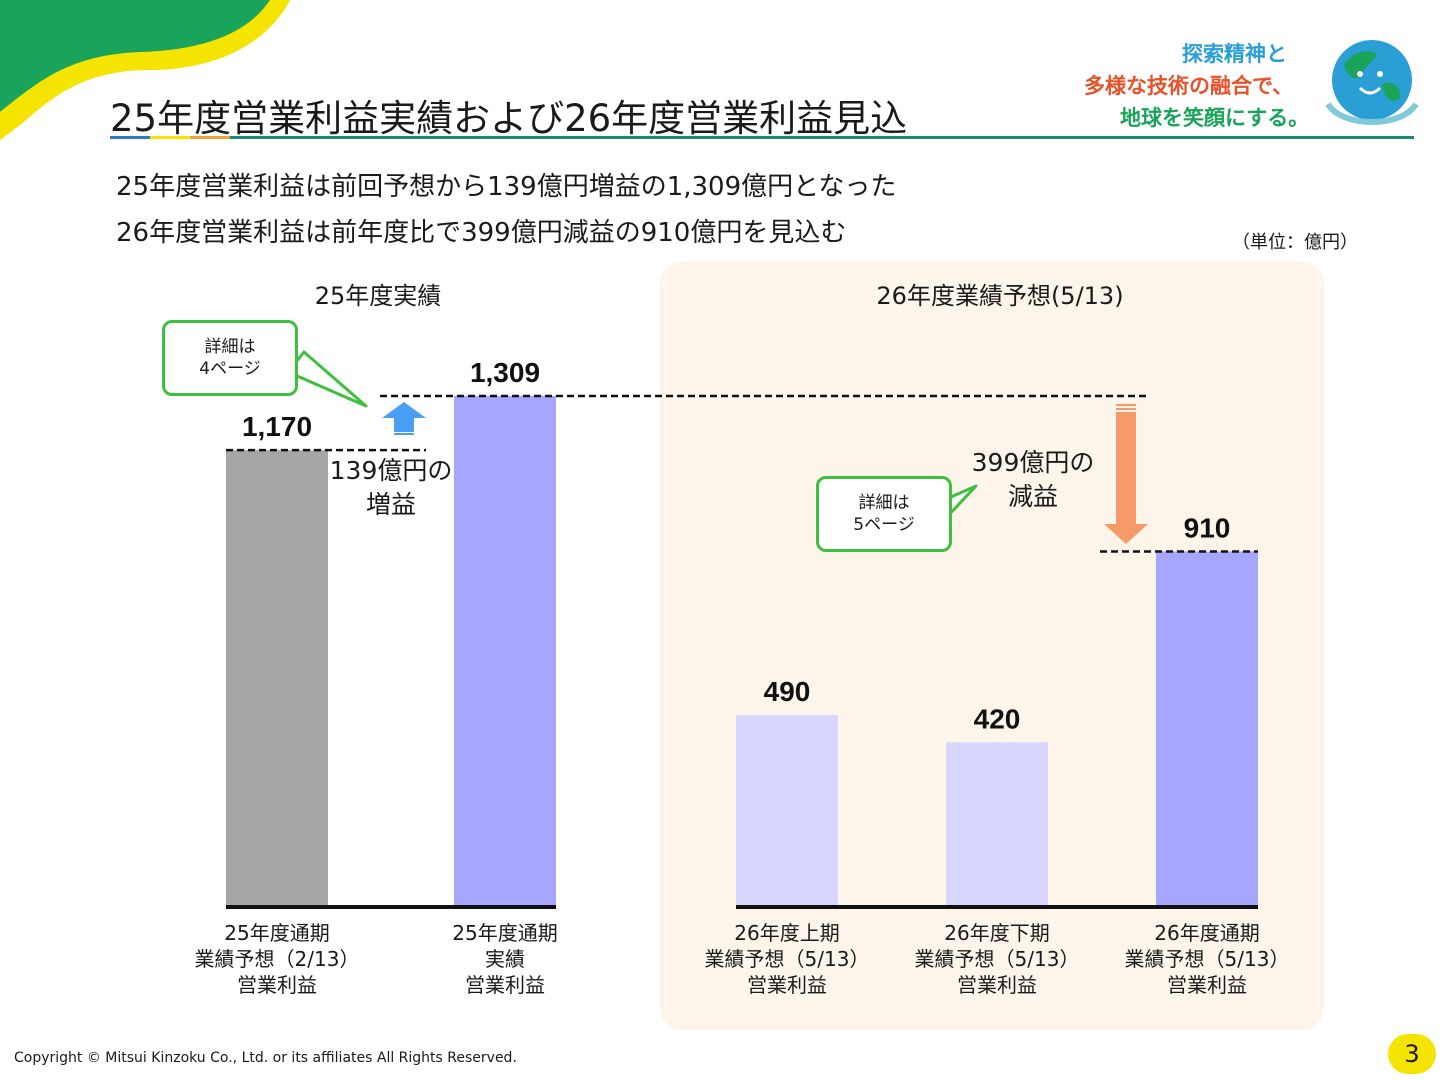  Describe the element at coordinates (390, 504) in the screenshot. I see `increase-annotation-line-2: 増益` at that location.